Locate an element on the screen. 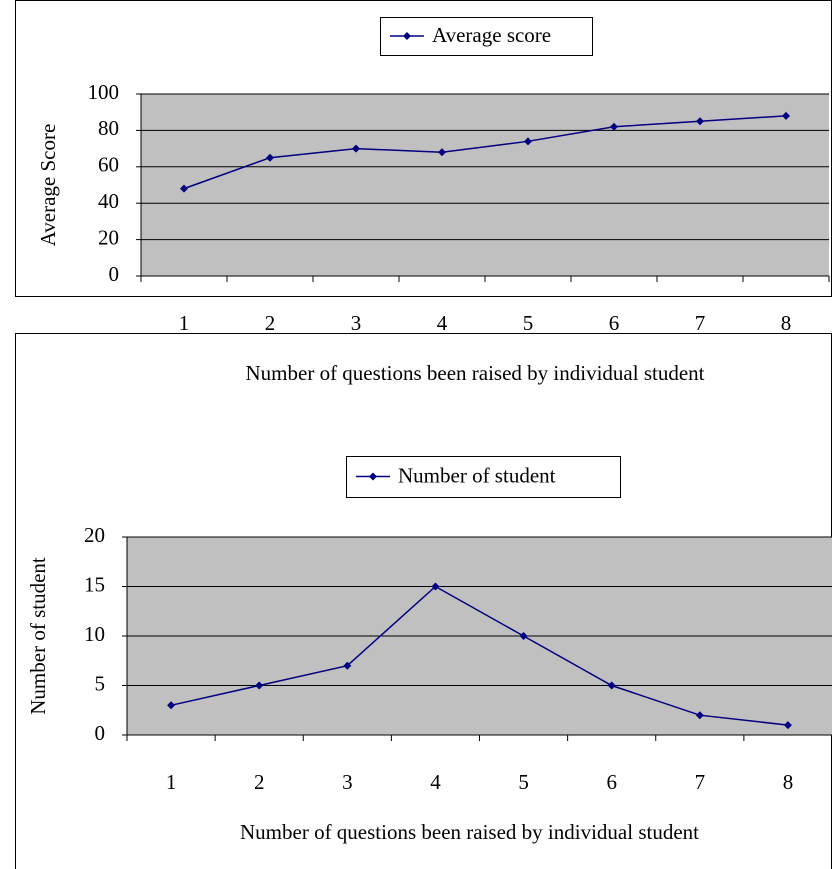 This screenshot has height=869, width=832. y-tick-label: 100 is located at coordinates (104, 92).